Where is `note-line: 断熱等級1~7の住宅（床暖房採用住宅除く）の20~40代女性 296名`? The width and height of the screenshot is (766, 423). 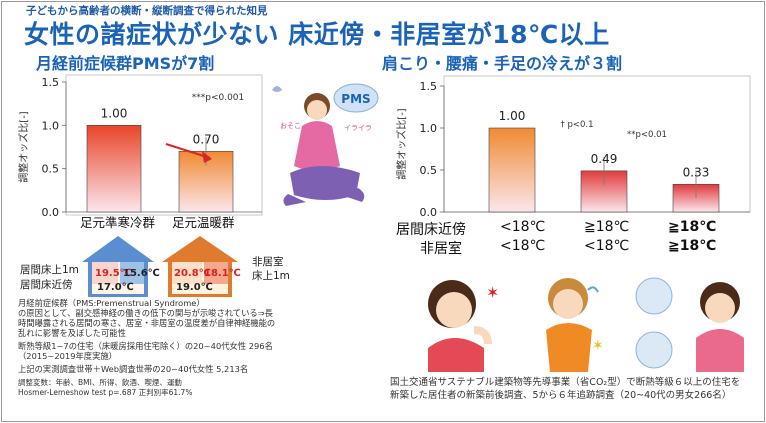
note-line: 断熱等級1~7の住宅（床暖房採用住宅除く）の20~40代女性 296名 is located at coordinates (145, 346).